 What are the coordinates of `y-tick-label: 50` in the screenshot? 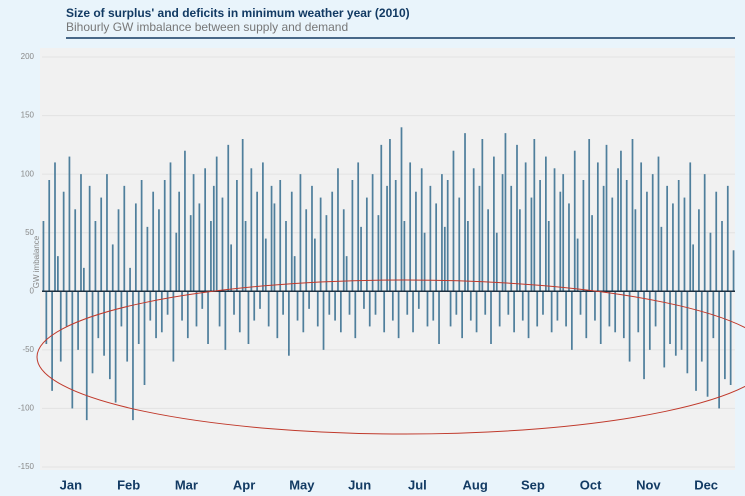 It's located at (29, 232).